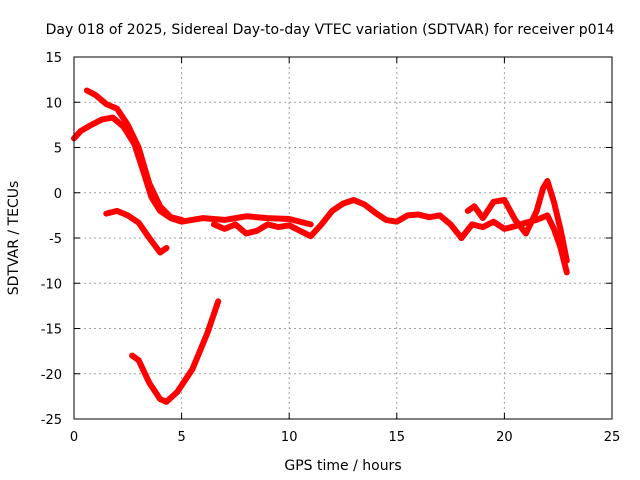  Describe the element at coordinates (14, 238) in the screenshot. I see `y-axis-label: SDTVAR / TECUs` at that location.